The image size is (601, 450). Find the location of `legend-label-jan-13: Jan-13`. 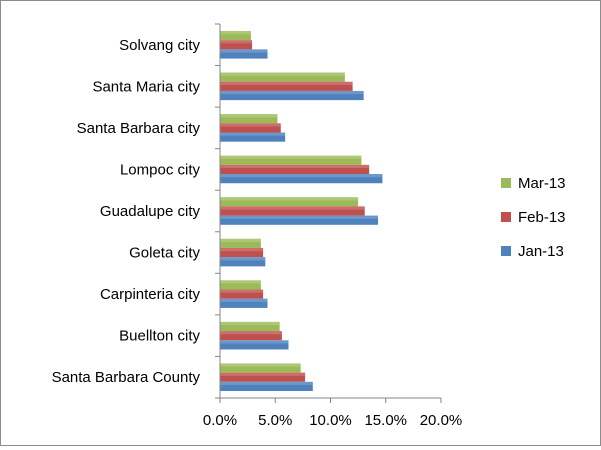

legend-label-jan-13: Jan-13 is located at coordinates (541, 251).